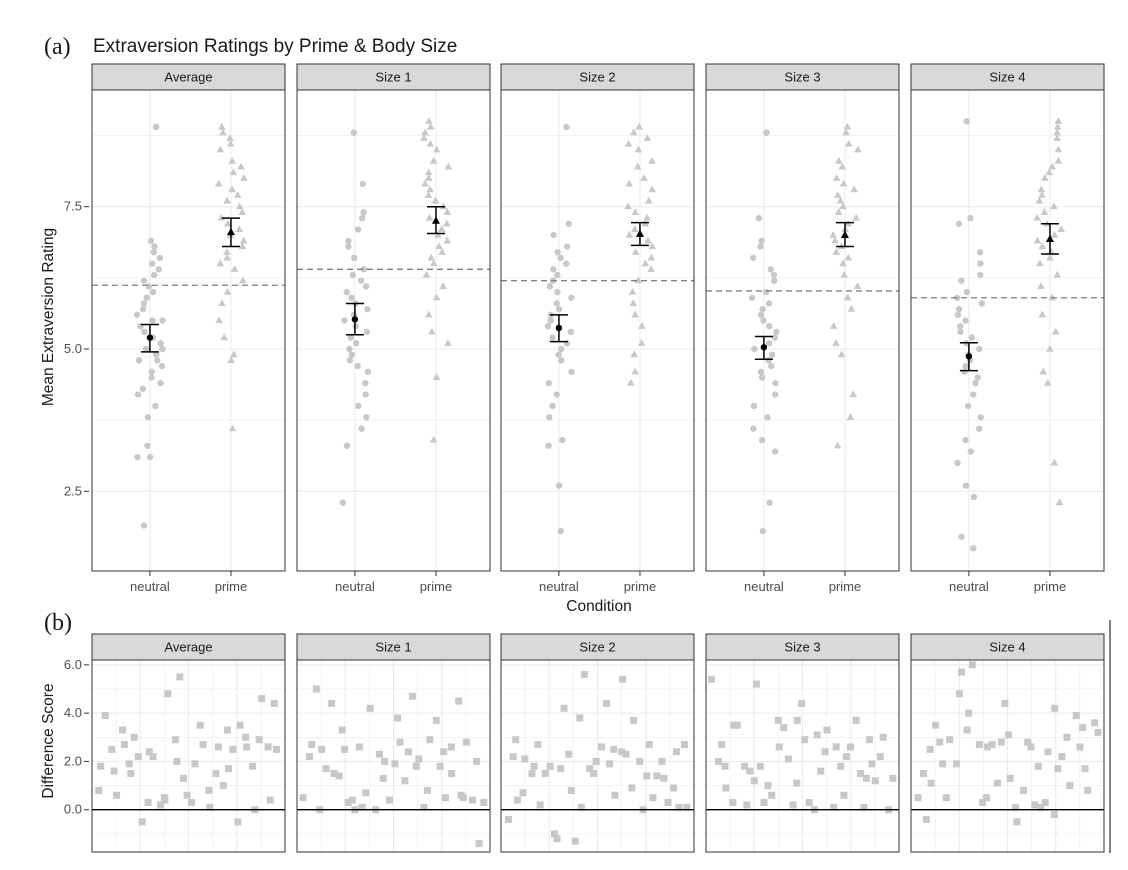 The width and height of the screenshot is (1128, 870). Describe the element at coordinates (436, 586) in the screenshot. I see `x-tick-label: prime` at that location.